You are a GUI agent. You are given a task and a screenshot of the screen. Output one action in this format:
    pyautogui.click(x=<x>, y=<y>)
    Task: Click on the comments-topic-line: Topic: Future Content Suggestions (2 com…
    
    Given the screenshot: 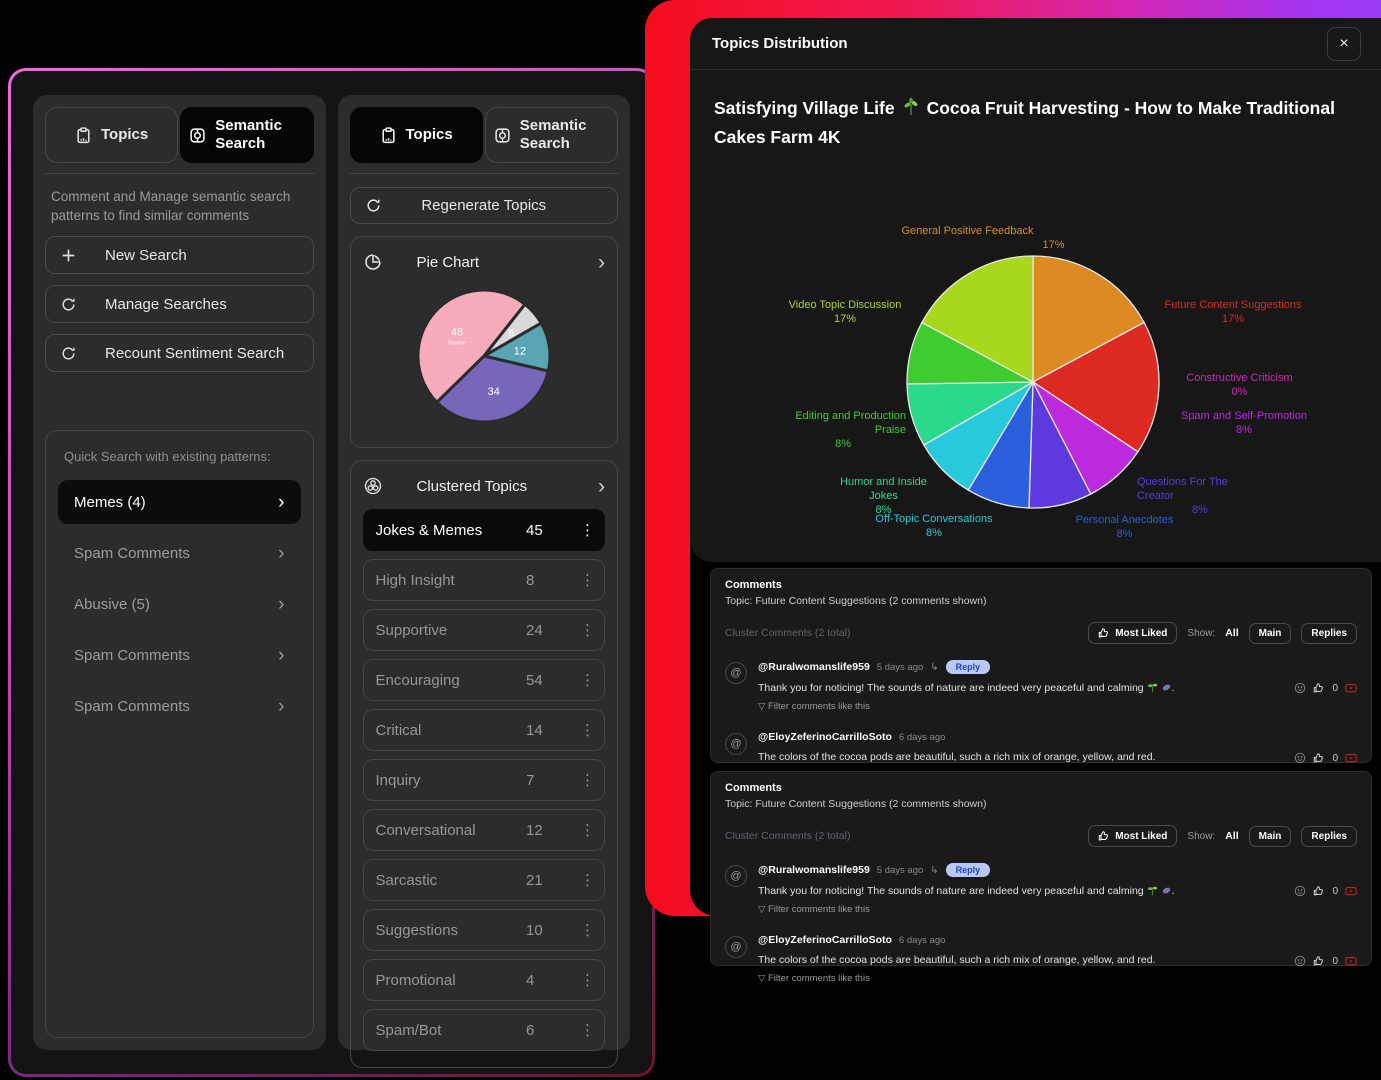 What is the action you would take?
    pyautogui.click(x=856, y=804)
    